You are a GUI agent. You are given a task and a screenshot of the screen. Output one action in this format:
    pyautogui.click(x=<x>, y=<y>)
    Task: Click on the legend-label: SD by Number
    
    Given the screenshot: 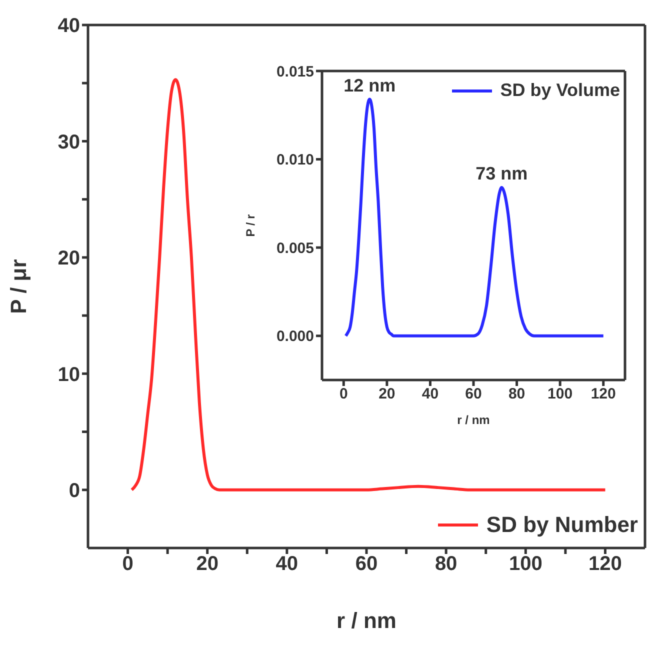 What is the action you would take?
    pyautogui.click(x=562, y=525)
    